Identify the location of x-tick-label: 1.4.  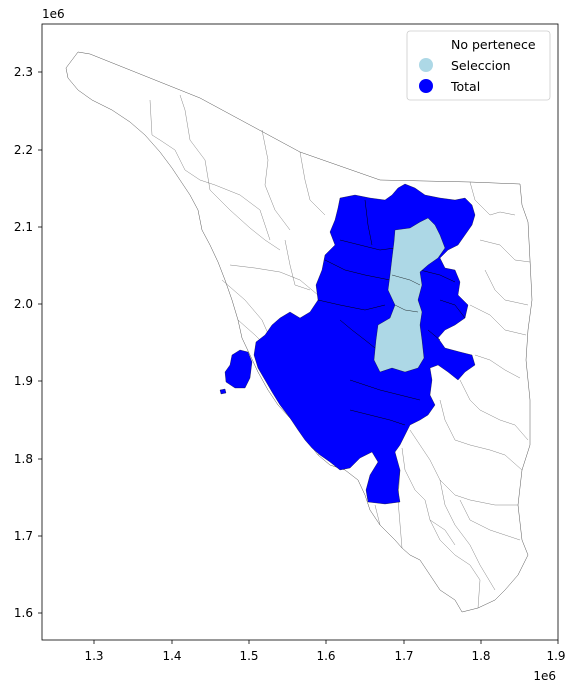
(171, 656).